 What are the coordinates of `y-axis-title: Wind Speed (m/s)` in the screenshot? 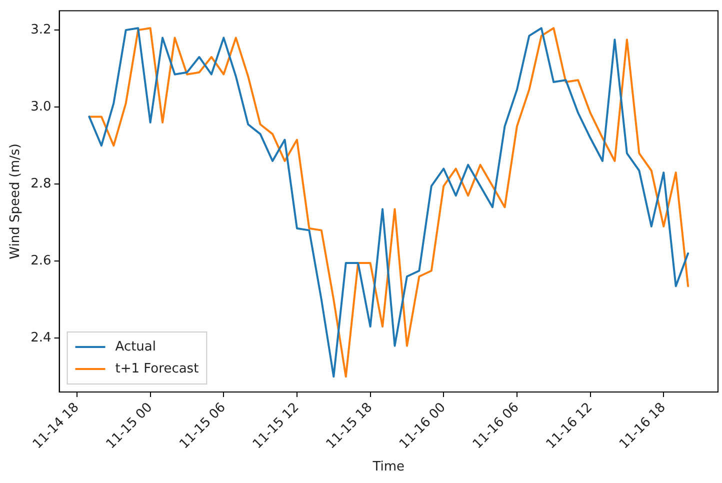 It's located at (16, 202).